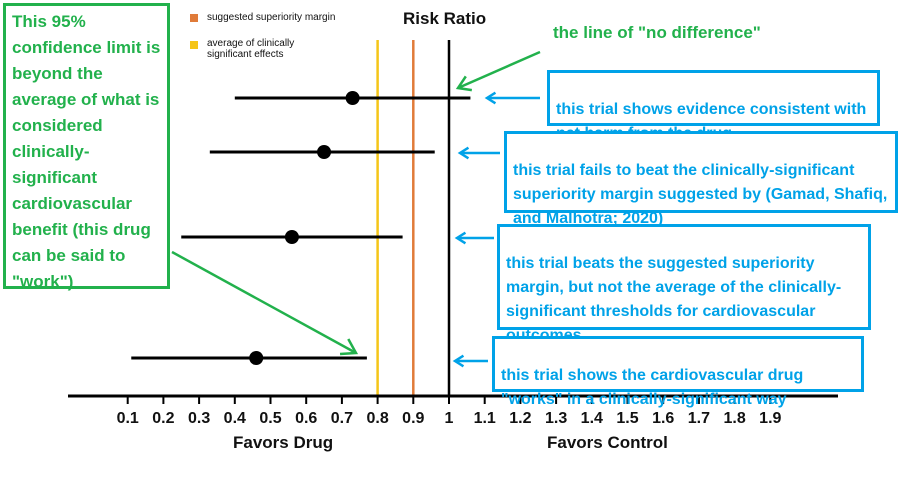 Image resolution: width=900 pixels, height=477 pixels. Describe the element at coordinates (377, 418) in the screenshot. I see `x-tick-label: 0.8` at that location.